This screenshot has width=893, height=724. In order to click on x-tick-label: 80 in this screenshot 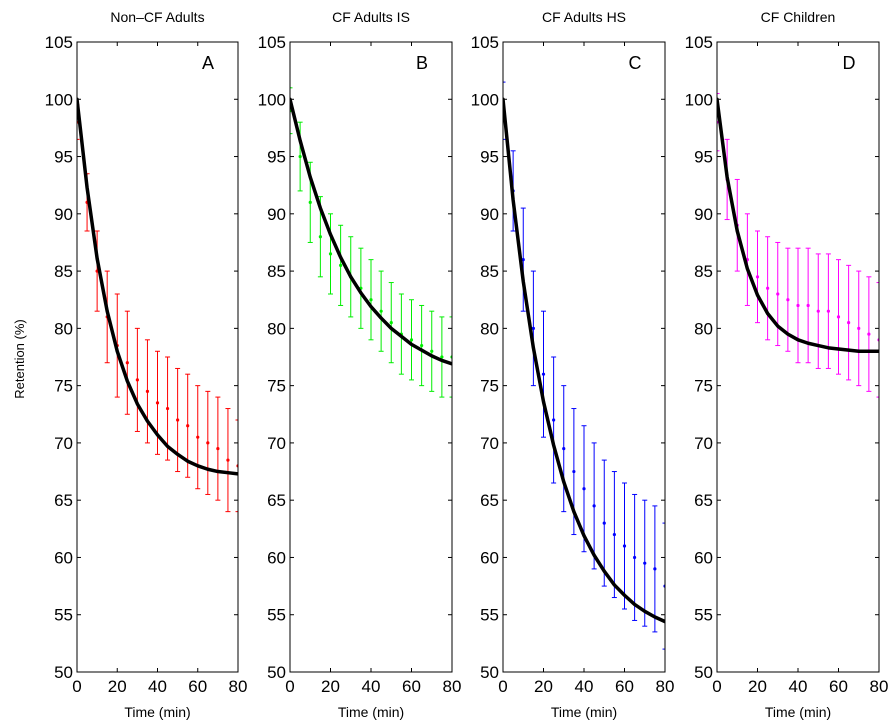, I will do `click(452, 686)`.